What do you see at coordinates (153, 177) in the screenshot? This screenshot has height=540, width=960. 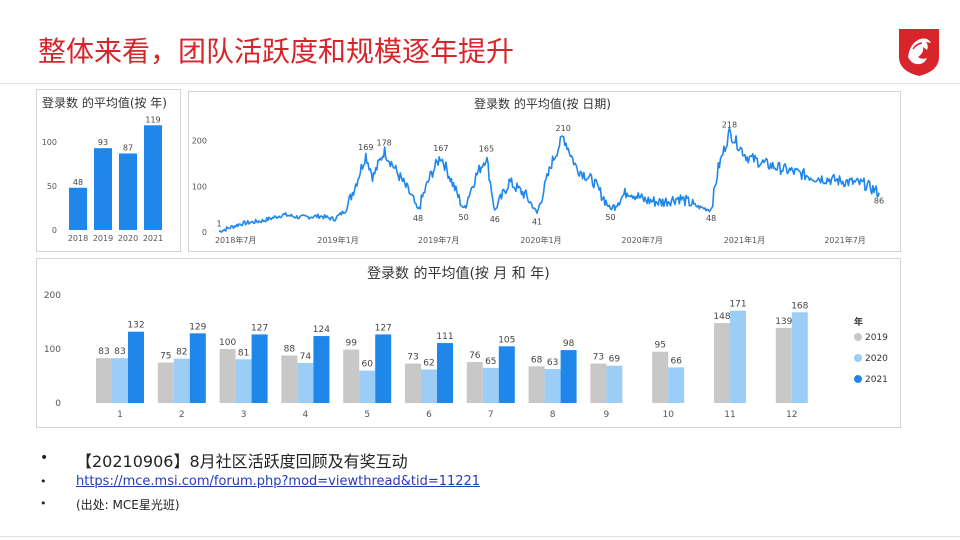 I see `bar-2021` at bounding box center [153, 177].